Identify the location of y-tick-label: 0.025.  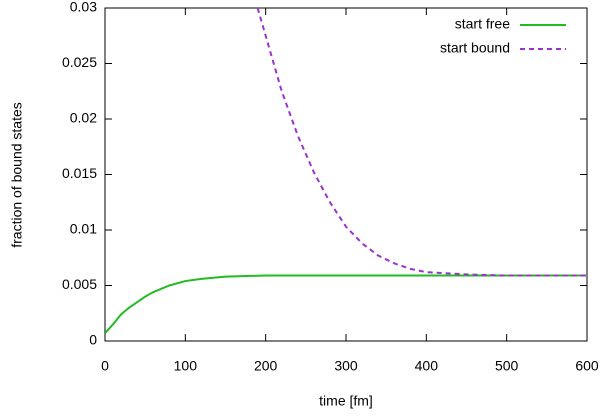
(79, 62).